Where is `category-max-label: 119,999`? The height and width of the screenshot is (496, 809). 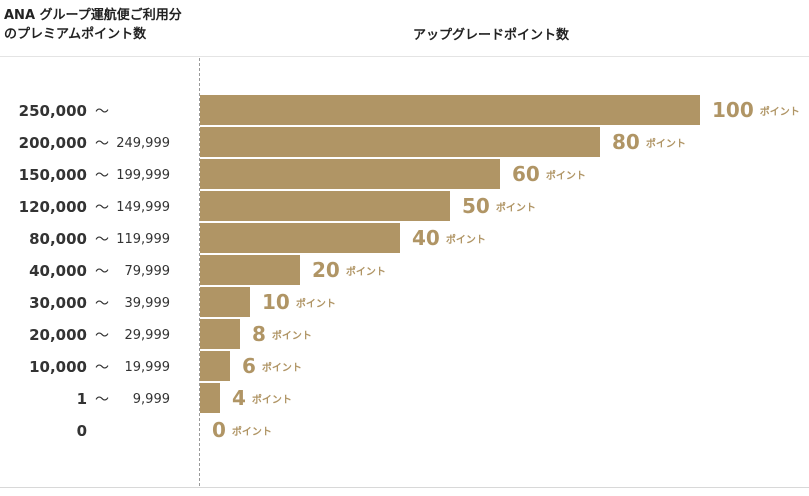
category-max-label: 119,999 is located at coordinates (143, 239).